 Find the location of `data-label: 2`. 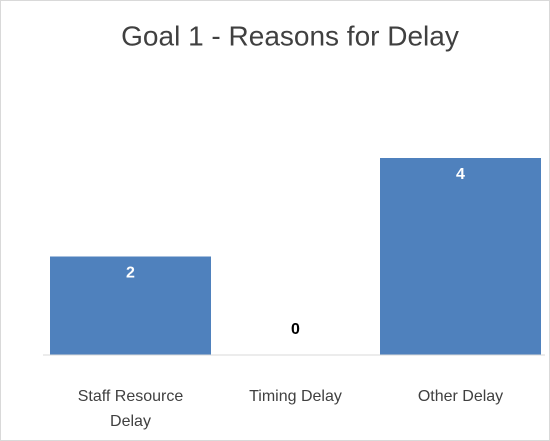

data-label: 2 is located at coordinates (130, 273).